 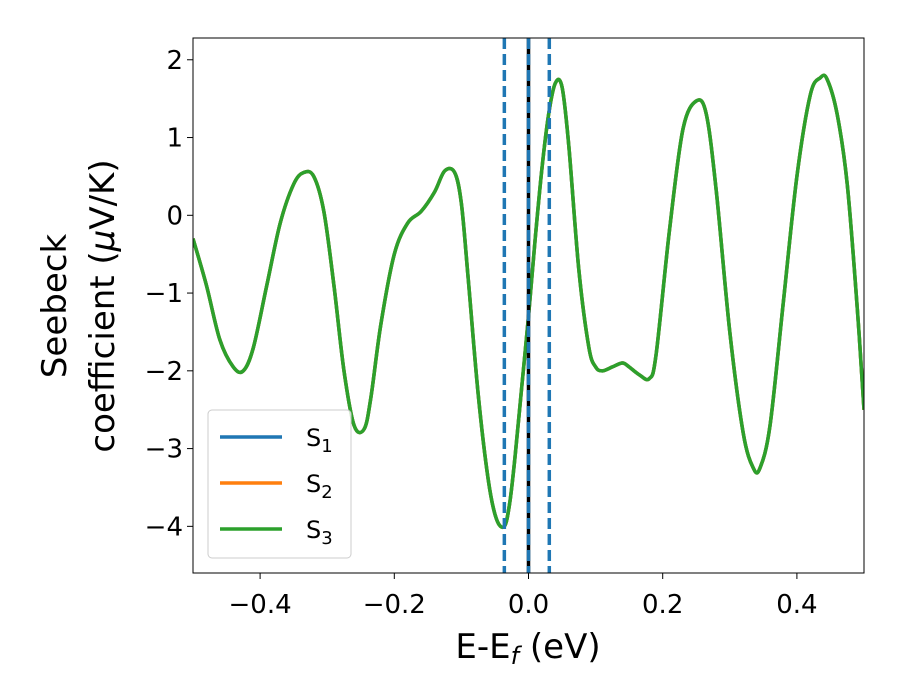 I want to click on y-axis-label-line2: coefficient (μV/K), so click(x=103, y=305).